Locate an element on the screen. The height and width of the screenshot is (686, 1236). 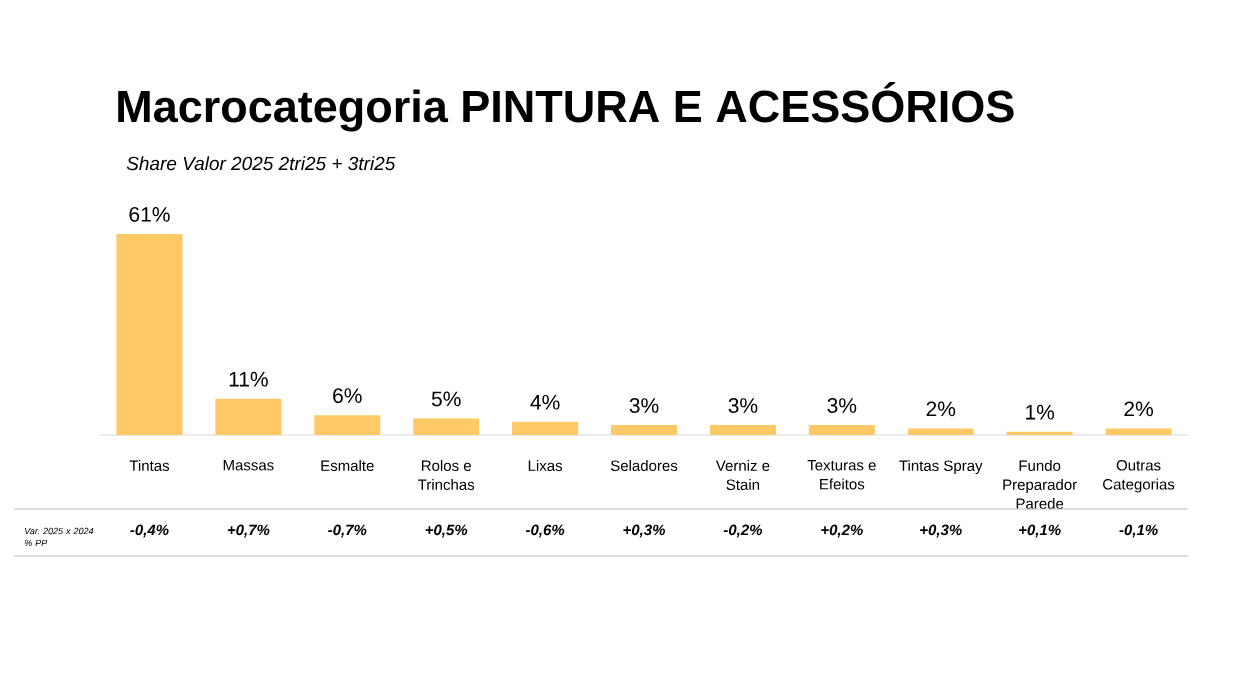
text: +0,1% is located at coordinates (1040, 531).